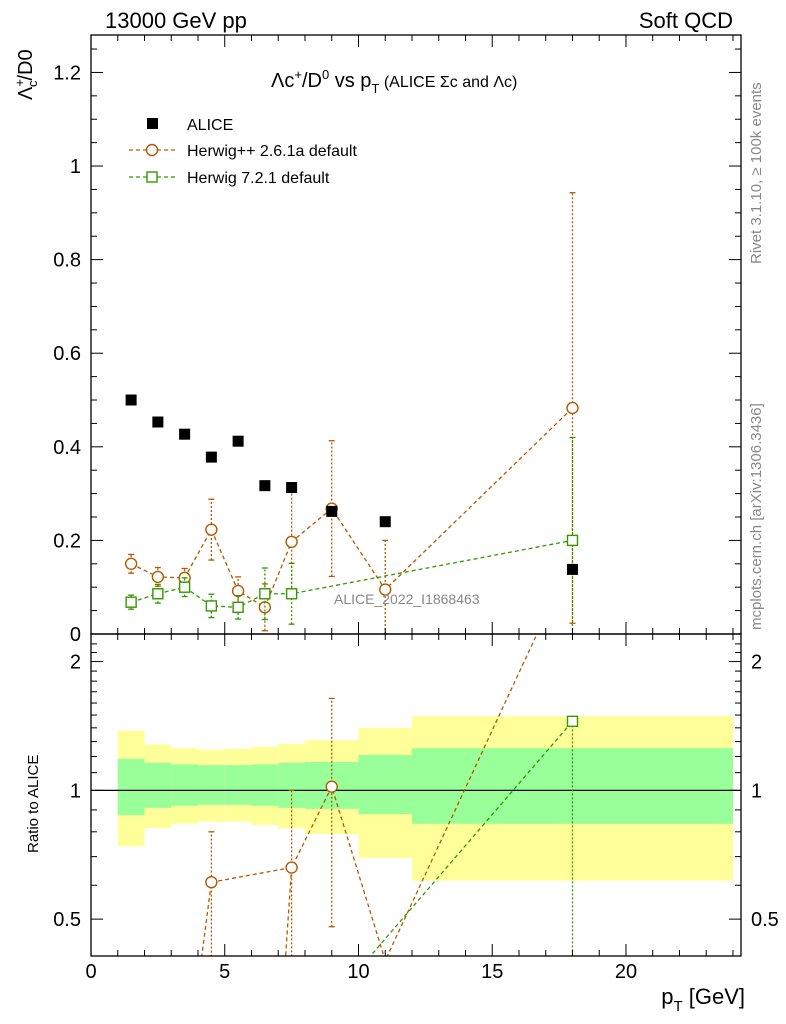 The height and width of the screenshot is (1024, 786). What do you see at coordinates (394, 81) in the screenshot?
I see `plot-title: Λc+/D0 vs pT (ALICE Σc and Λc)` at bounding box center [394, 81].